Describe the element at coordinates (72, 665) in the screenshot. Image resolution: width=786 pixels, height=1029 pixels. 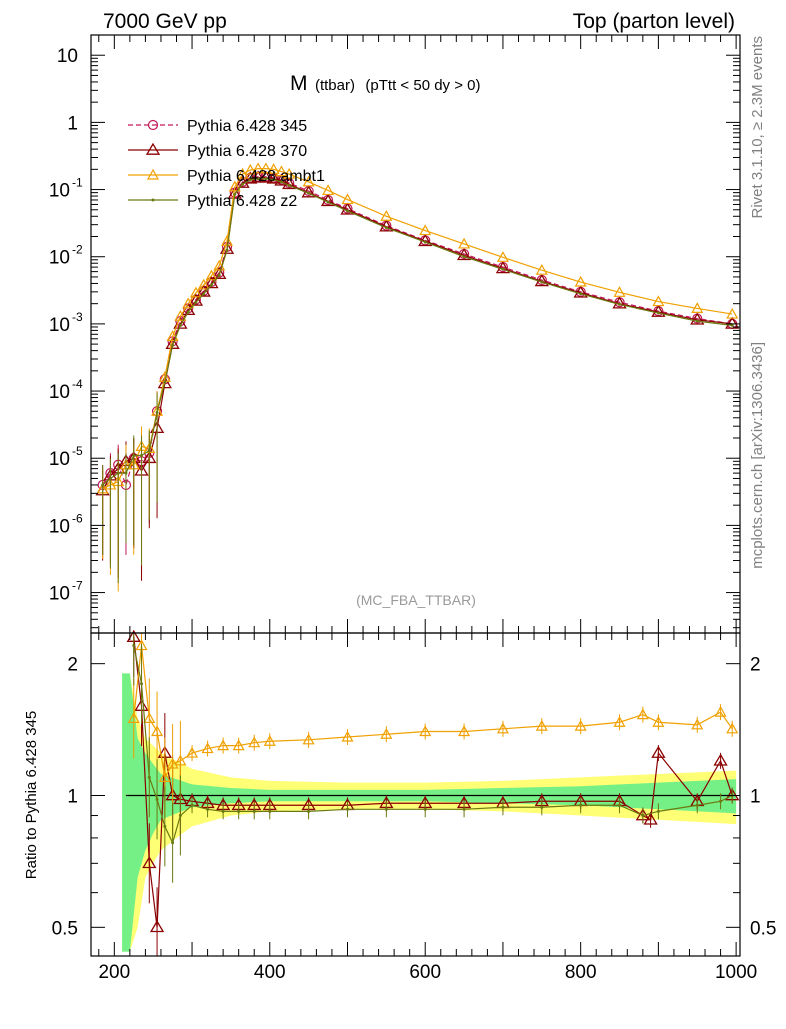
I see `ratio-y-tick-label-left: 2` at that location.